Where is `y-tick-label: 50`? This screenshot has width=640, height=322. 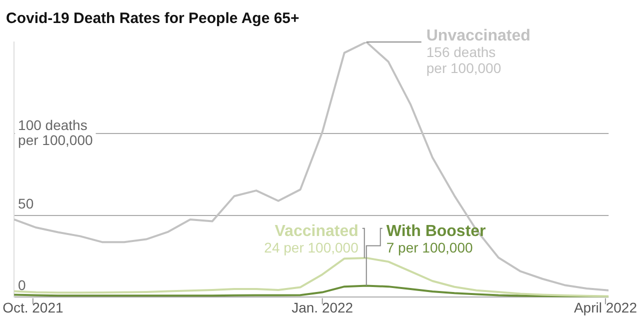 y-tick-label: 50 is located at coordinates (26, 203).